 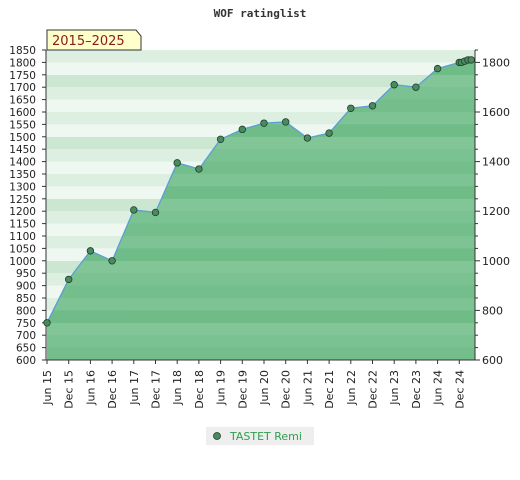 What do you see at coordinates (112, 389) in the screenshot?
I see `x-tick-label: Dec 16` at bounding box center [112, 389].